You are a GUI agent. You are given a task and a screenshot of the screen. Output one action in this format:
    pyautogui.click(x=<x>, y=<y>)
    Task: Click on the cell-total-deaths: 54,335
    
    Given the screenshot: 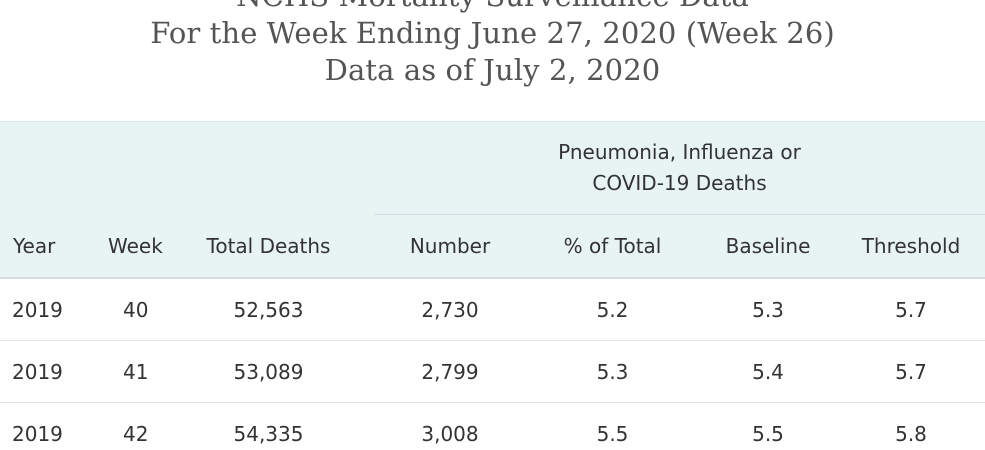 What is the action you would take?
    pyautogui.click(x=268, y=426)
    